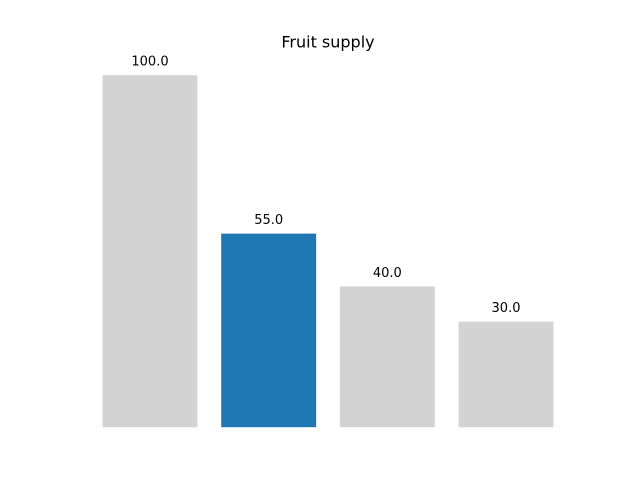  Describe the element at coordinates (506, 308) in the screenshot. I see `value-label: 30.0` at that location.